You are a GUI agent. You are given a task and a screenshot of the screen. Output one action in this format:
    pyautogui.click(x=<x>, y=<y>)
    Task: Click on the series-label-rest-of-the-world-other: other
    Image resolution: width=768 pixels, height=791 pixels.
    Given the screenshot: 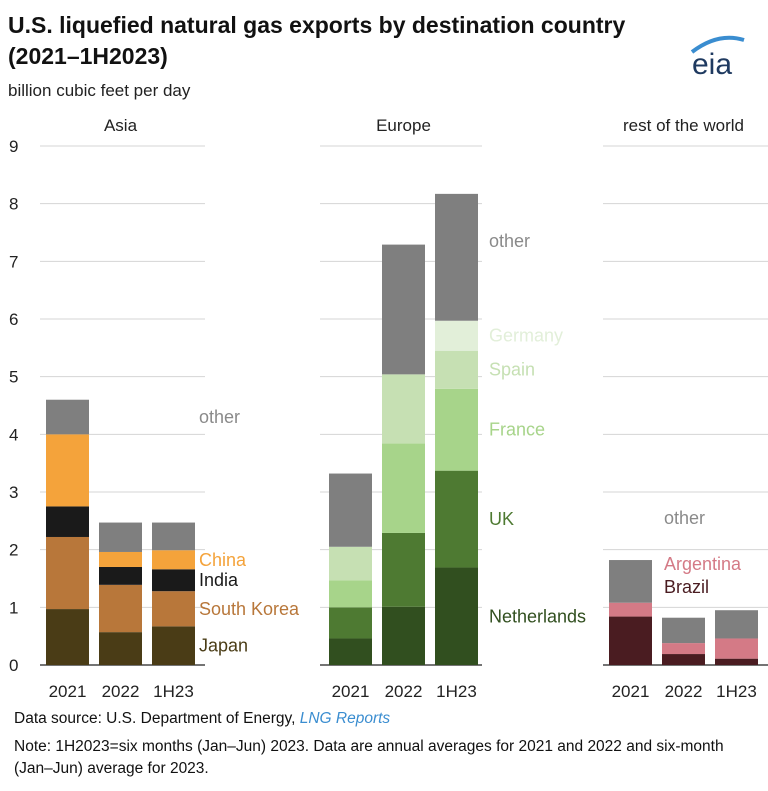 What is the action you would take?
    pyautogui.click(x=684, y=518)
    